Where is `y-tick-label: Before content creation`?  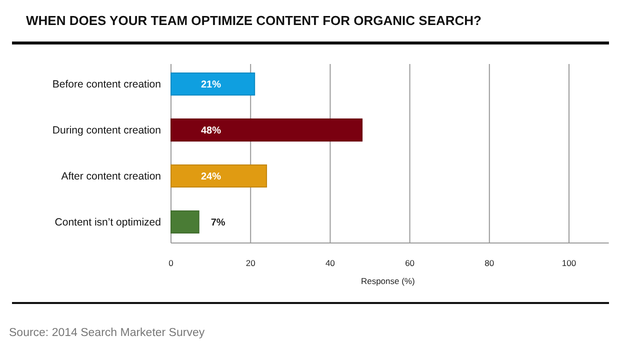
y-tick-label: Before content creation is located at coordinates (107, 84).